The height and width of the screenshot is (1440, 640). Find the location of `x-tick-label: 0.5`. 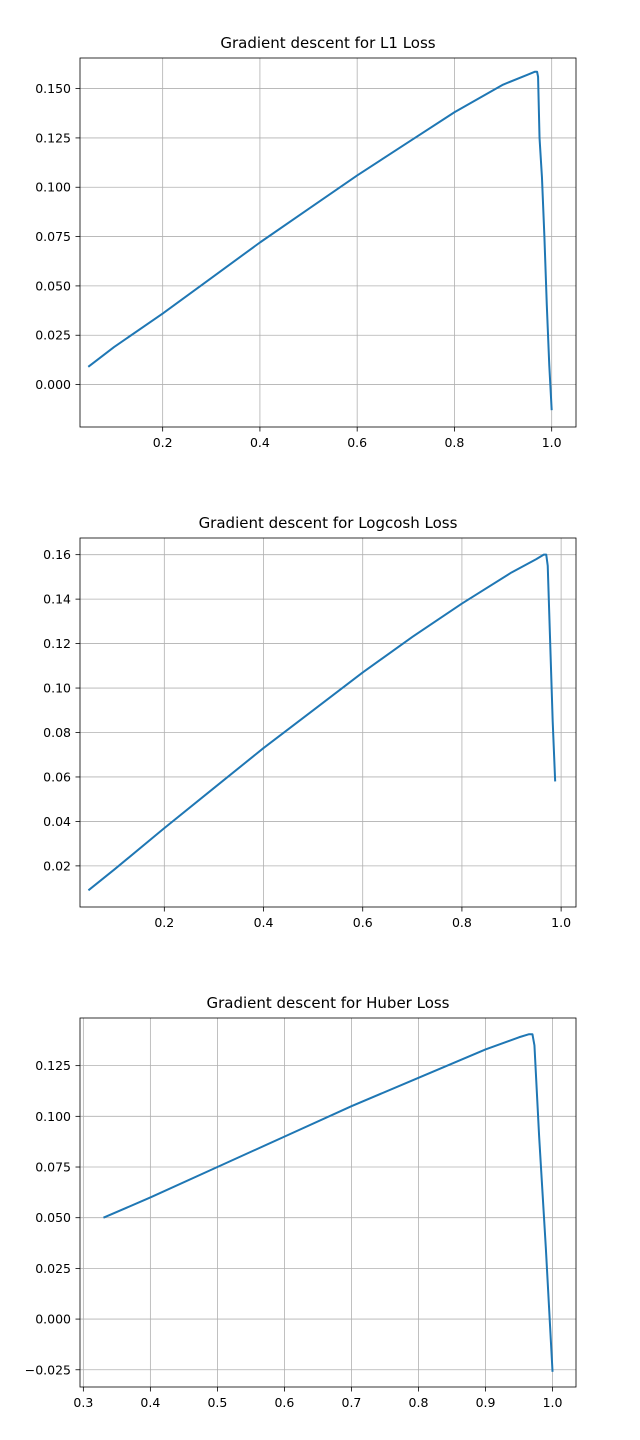

x-tick-label: 0.5 is located at coordinates (217, 1402).